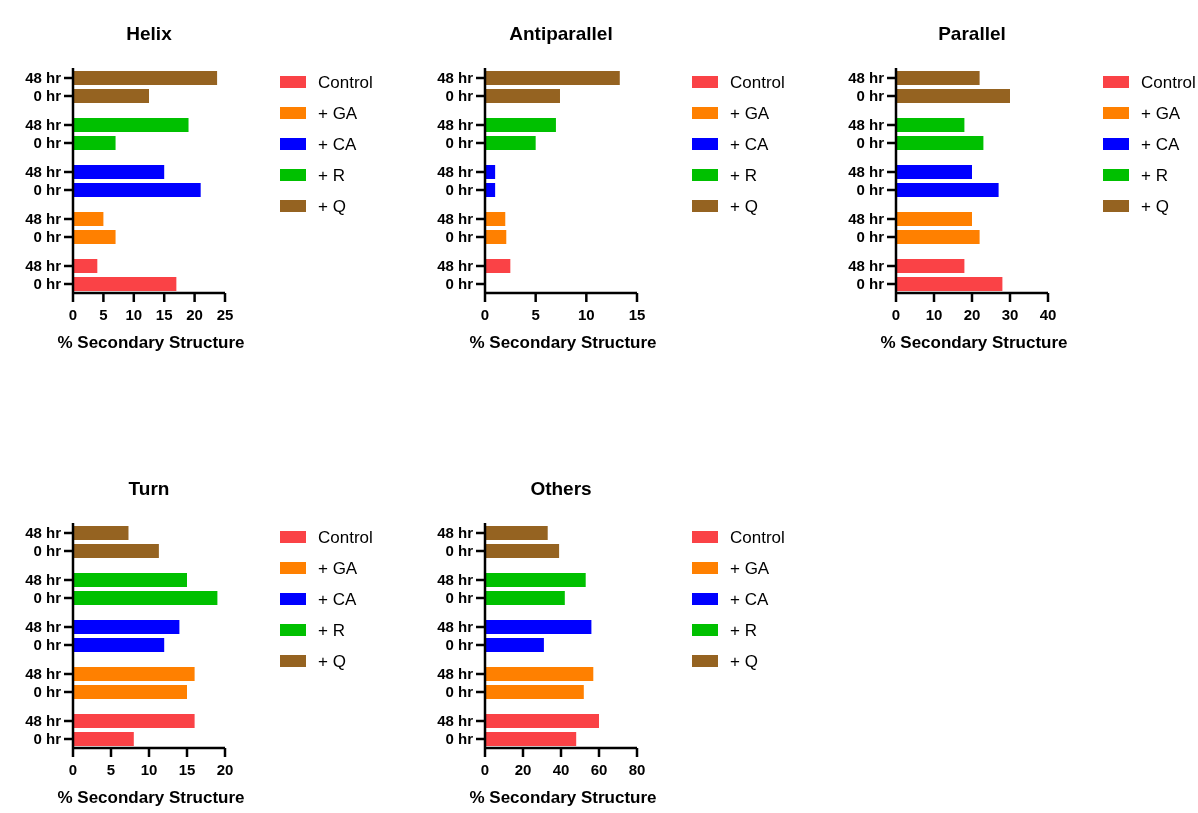 Image resolution: width=1198 pixels, height=813 pixels. I want to click on x-tick-label: 25, so click(225, 314).